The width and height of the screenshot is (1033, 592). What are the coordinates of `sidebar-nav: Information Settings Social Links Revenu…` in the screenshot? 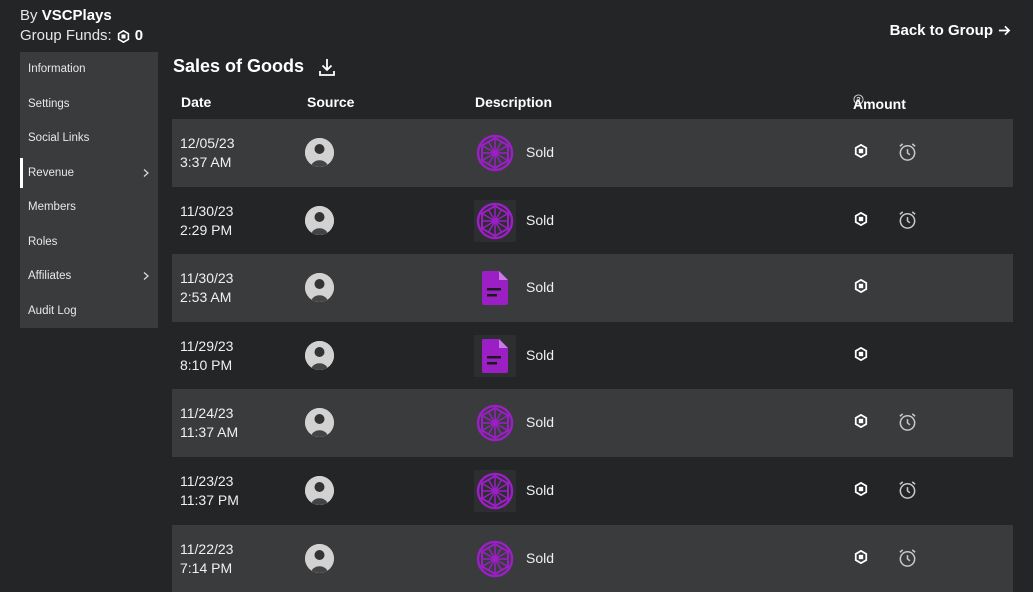 It's located at (89, 190).